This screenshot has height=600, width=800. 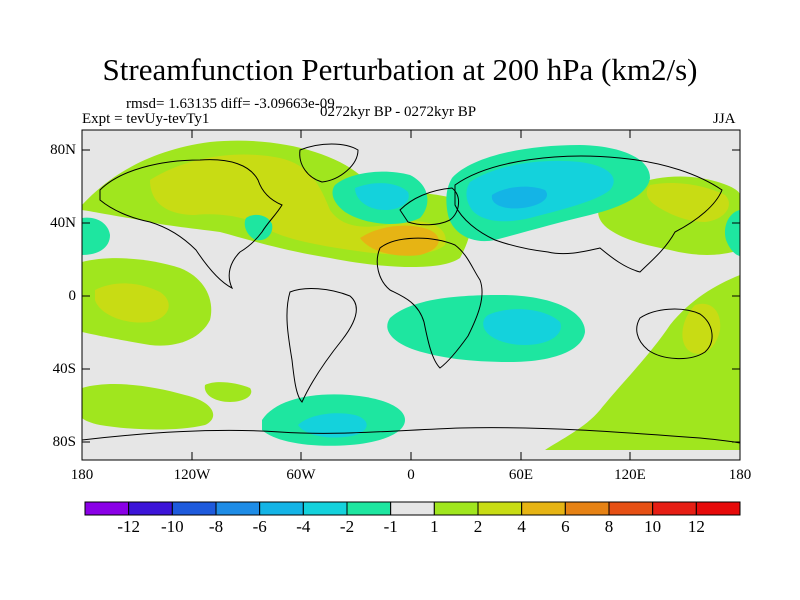 I want to click on colorbar-label: -4, so click(x=303, y=526).